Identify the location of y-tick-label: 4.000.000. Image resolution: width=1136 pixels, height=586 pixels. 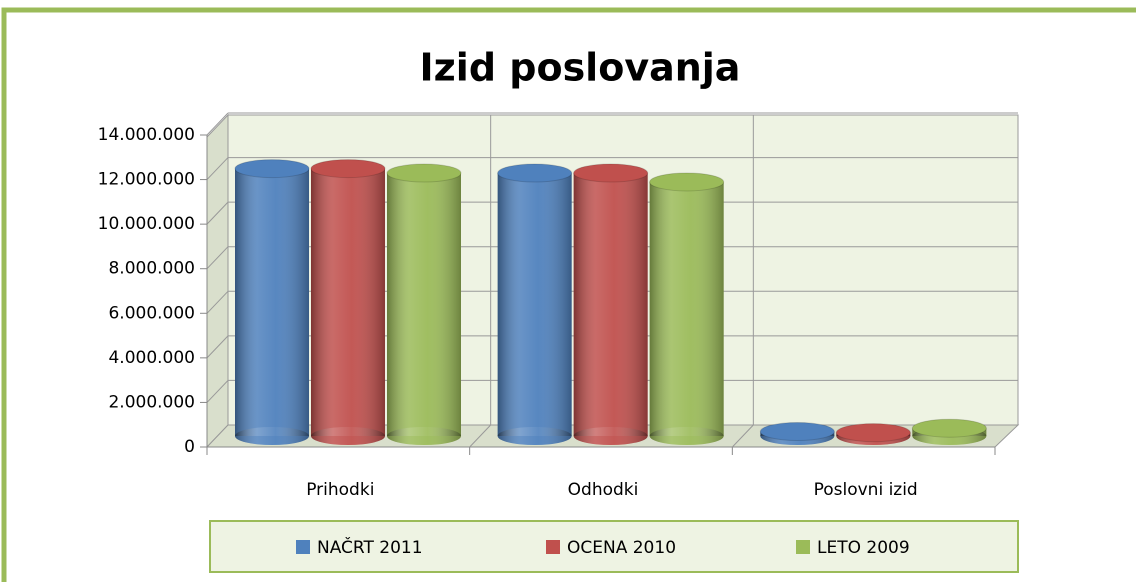
(151, 358).